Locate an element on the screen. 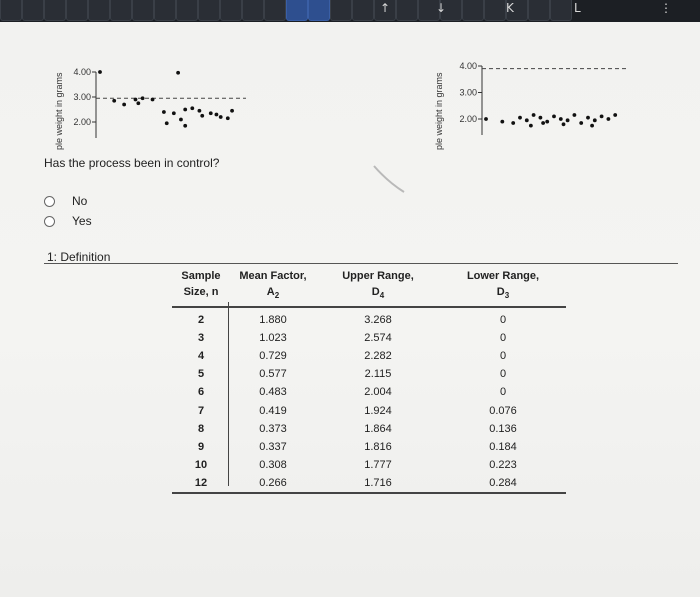  right-control-chart-svg: ple weight in grams 4.00 3.00 2.00 is located at coordinates (530, 105).